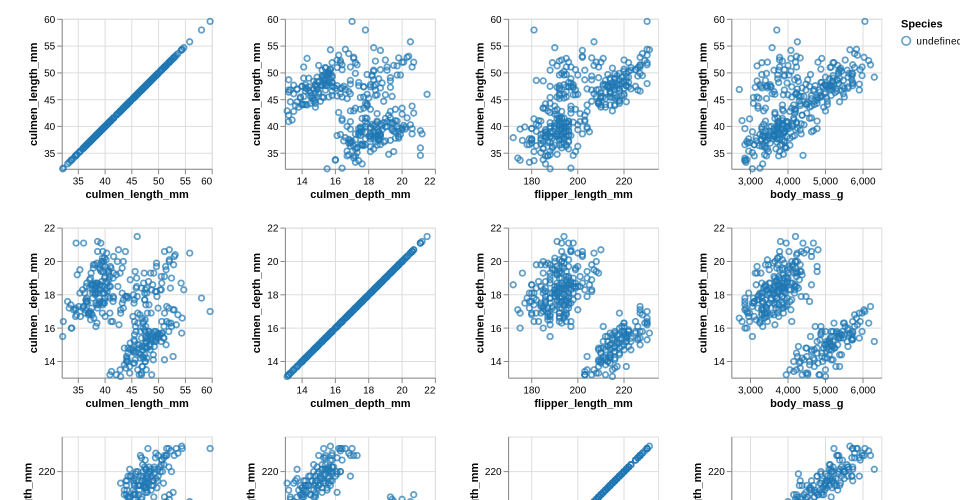 Image resolution: width=960 pixels, height=500 pixels. What do you see at coordinates (806, 404) in the screenshot?
I see `svg-text: body_mass_g` at bounding box center [806, 404].